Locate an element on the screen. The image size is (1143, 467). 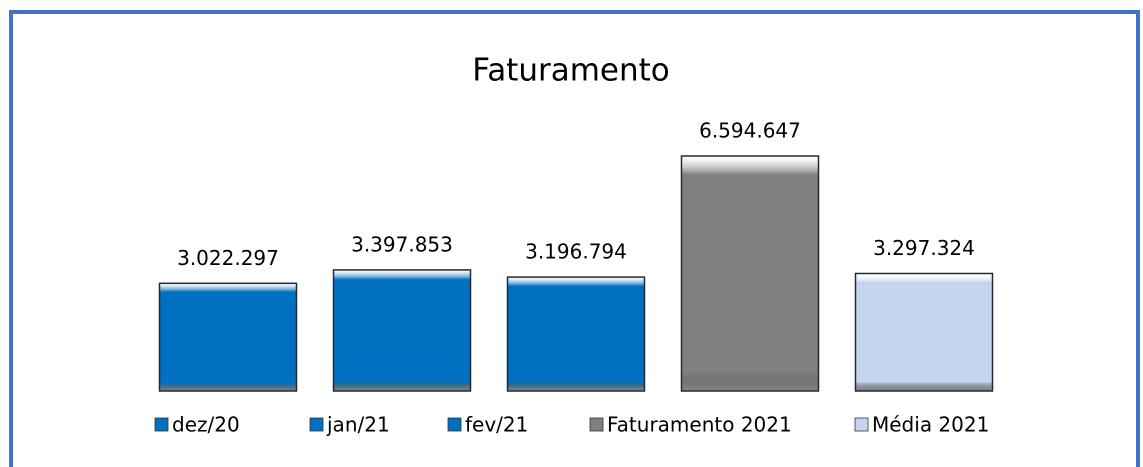
data-label: 3.022.297 is located at coordinates (228, 258).